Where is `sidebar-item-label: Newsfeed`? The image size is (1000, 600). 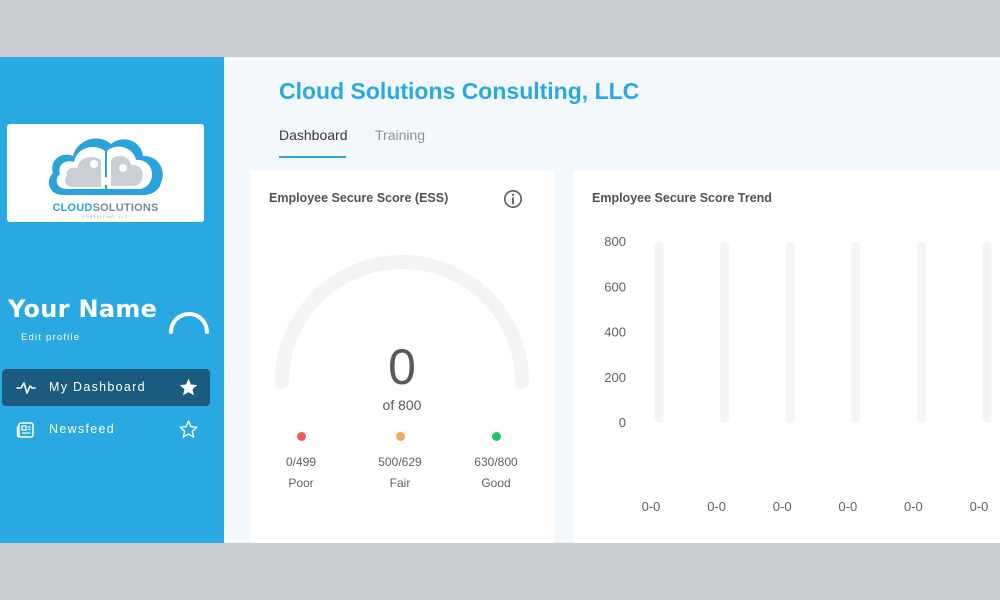
sidebar-item-label: Newsfeed is located at coordinates (82, 429).